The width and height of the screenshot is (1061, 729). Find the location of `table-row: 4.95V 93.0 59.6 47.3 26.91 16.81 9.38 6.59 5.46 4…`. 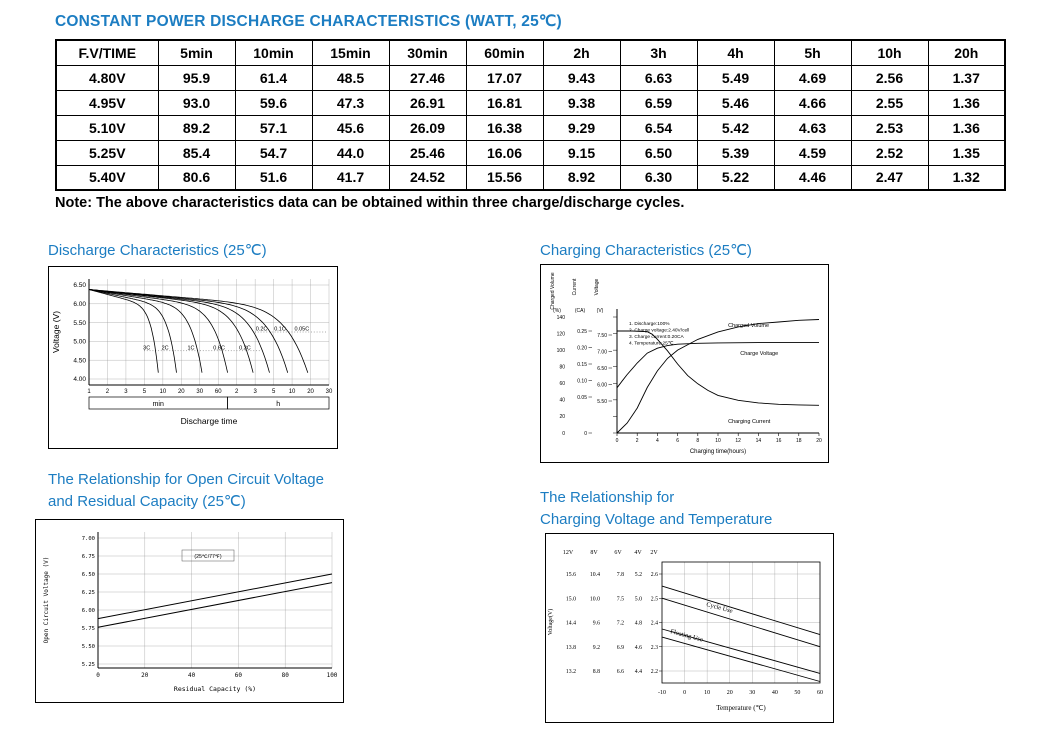

table-row: 4.95V 93.0 59.6 47.3 26.91 16.81 9.38 6.59 5.46 4… is located at coordinates (530, 102).